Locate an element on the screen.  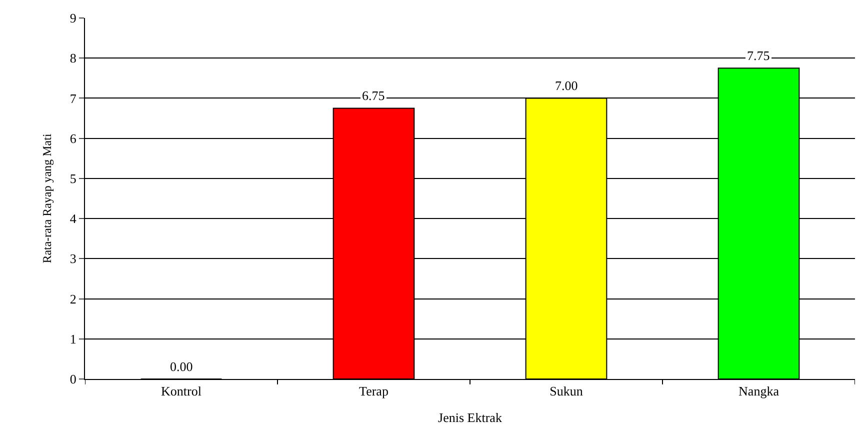
x-tick-label: Nangka is located at coordinates (759, 391).